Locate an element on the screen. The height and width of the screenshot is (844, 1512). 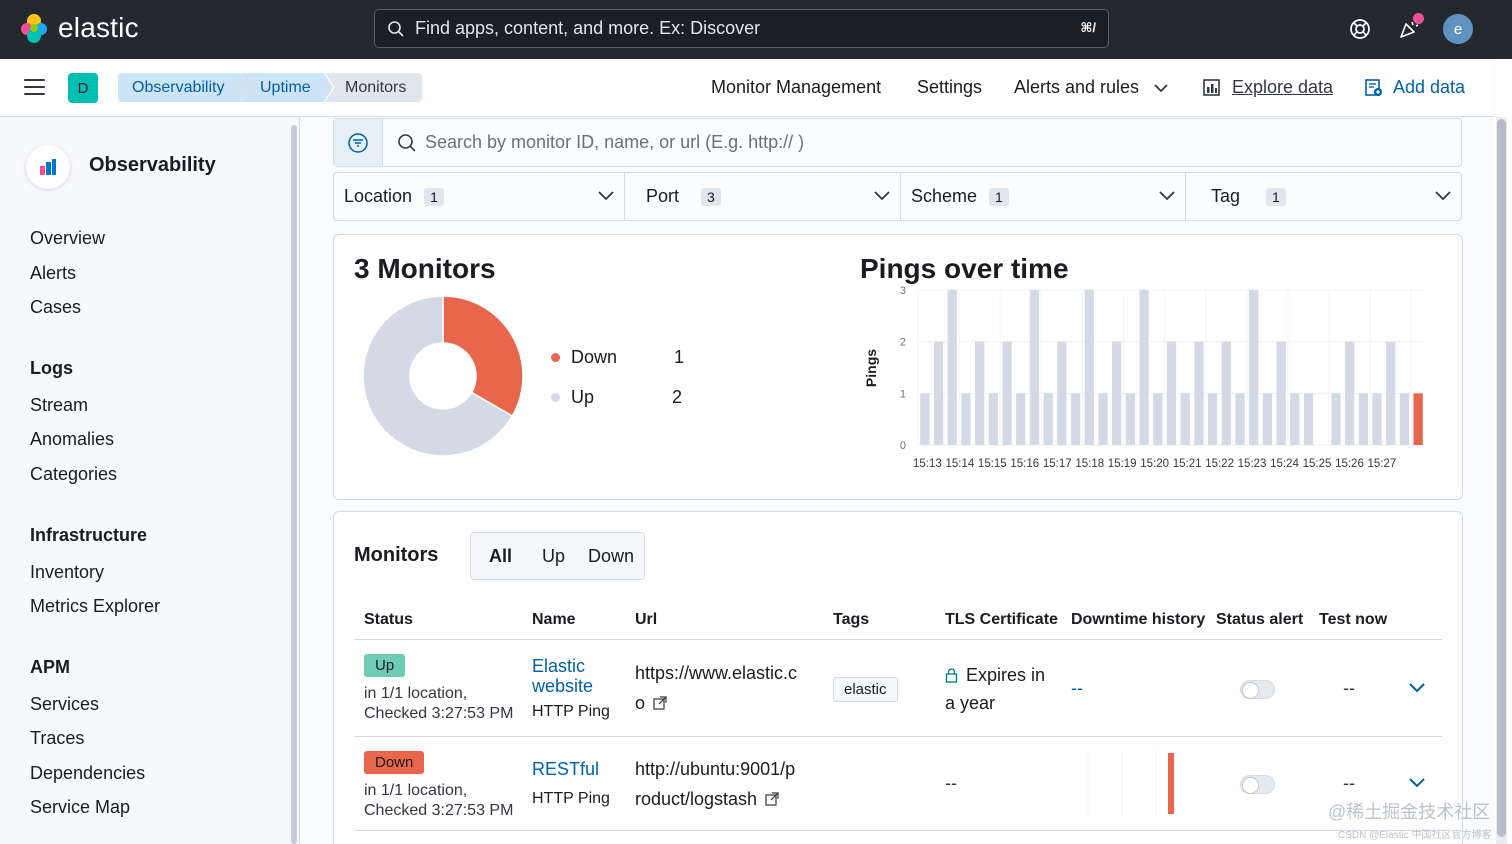
filter-tag: Tag 1 is located at coordinates (1336, 196).